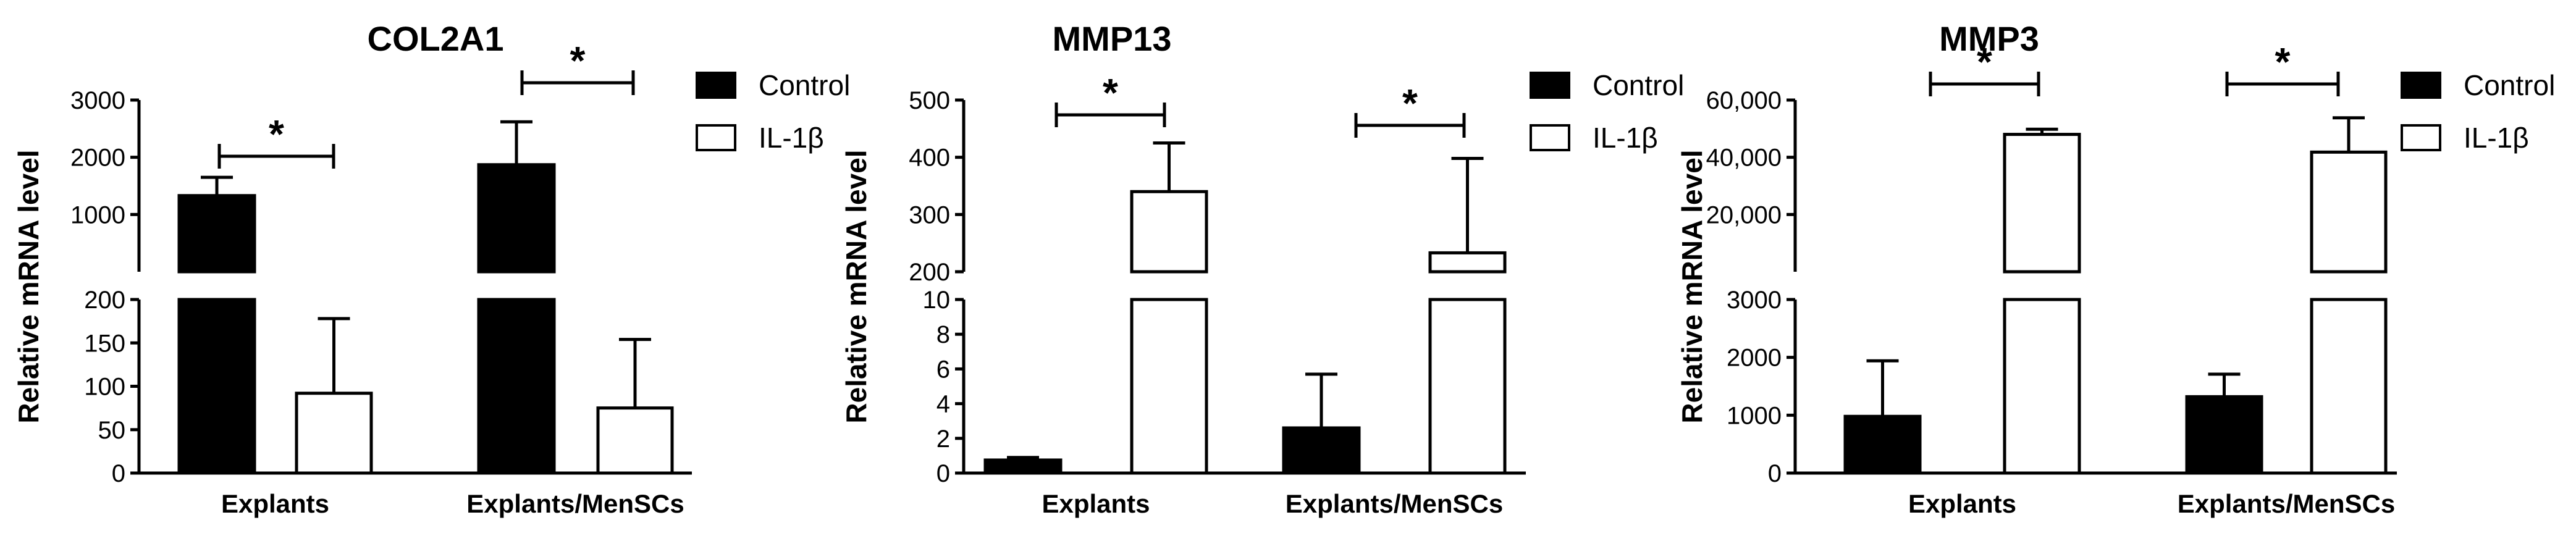 This screenshot has width=2576, height=541. Describe the element at coordinates (104, 387) in the screenshot. I see `y-tick-label: 100` at that location.